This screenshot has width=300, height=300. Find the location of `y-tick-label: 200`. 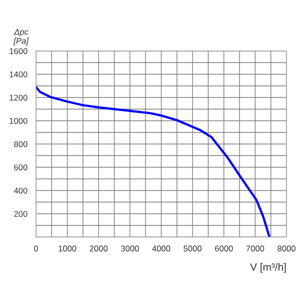

y-tick-label: 200 is located at coordinates (21, 213).